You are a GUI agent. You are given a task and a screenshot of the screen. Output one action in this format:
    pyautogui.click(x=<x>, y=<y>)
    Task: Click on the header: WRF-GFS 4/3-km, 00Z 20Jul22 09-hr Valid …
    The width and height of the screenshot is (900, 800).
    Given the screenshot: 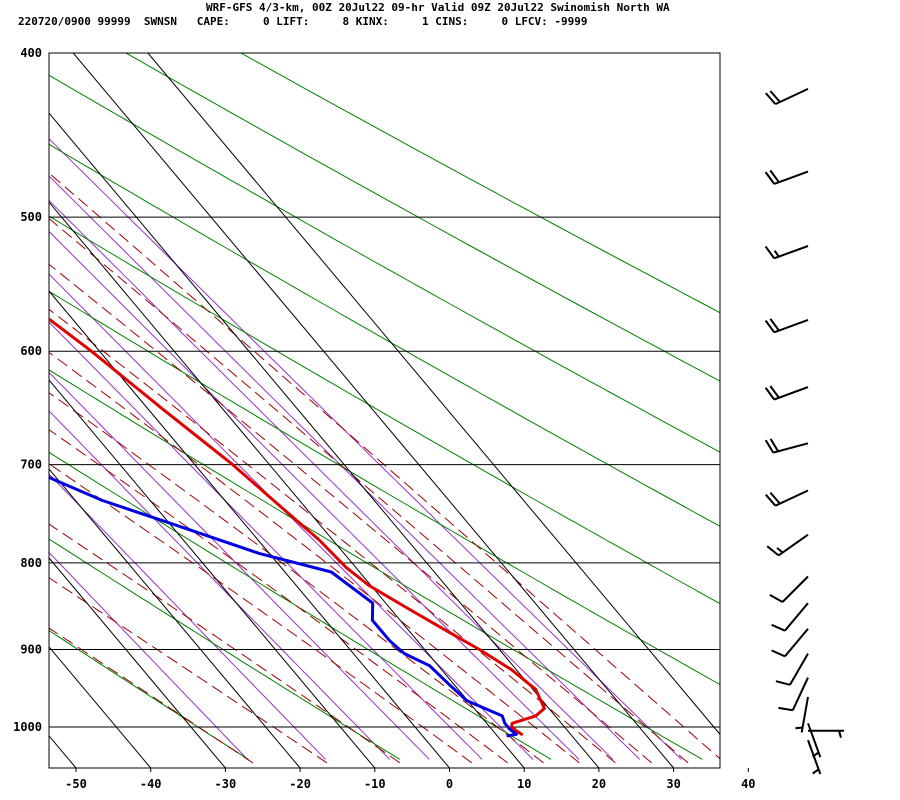 What is the action you would take?
    pyautogui.click(x=450, y=16)
    